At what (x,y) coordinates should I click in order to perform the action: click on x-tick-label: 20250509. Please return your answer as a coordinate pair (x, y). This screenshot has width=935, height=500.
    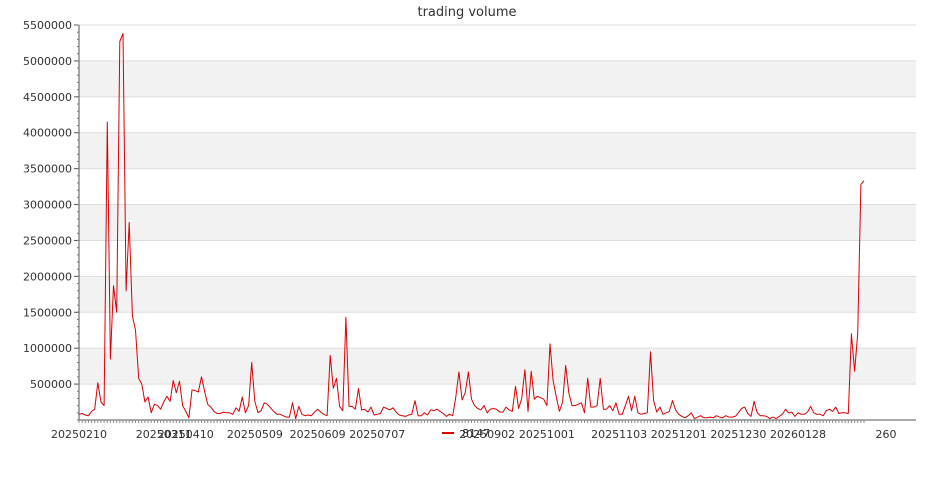
    Looking at the image, I should click on (255, 434).